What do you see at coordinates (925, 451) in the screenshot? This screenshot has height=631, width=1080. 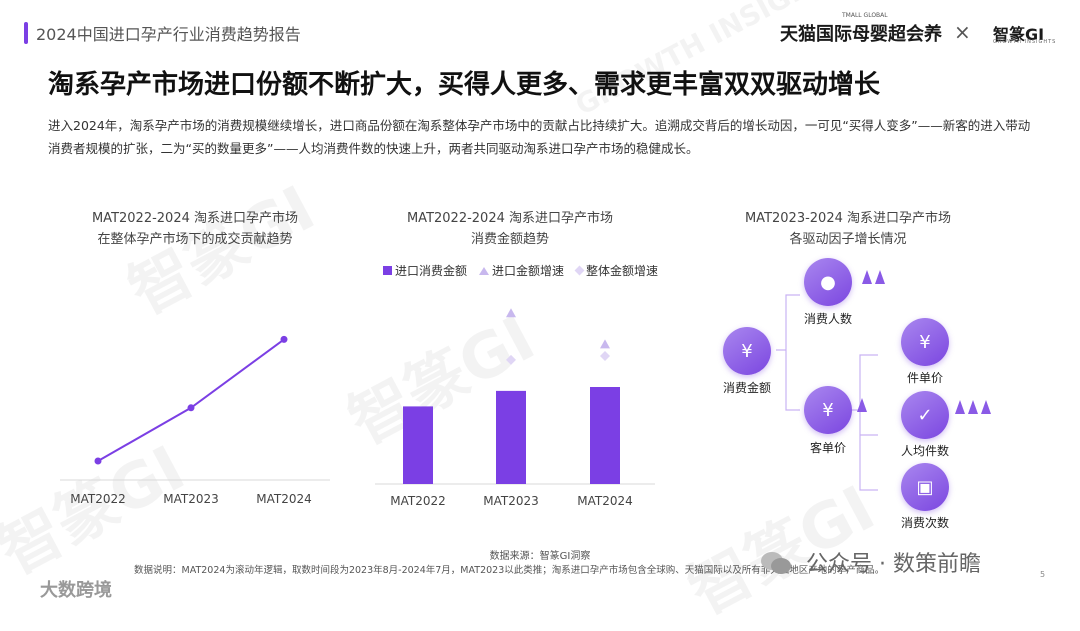 I see `driver-label-items-per-person: 人均件数` at bounding box center [925, 451].